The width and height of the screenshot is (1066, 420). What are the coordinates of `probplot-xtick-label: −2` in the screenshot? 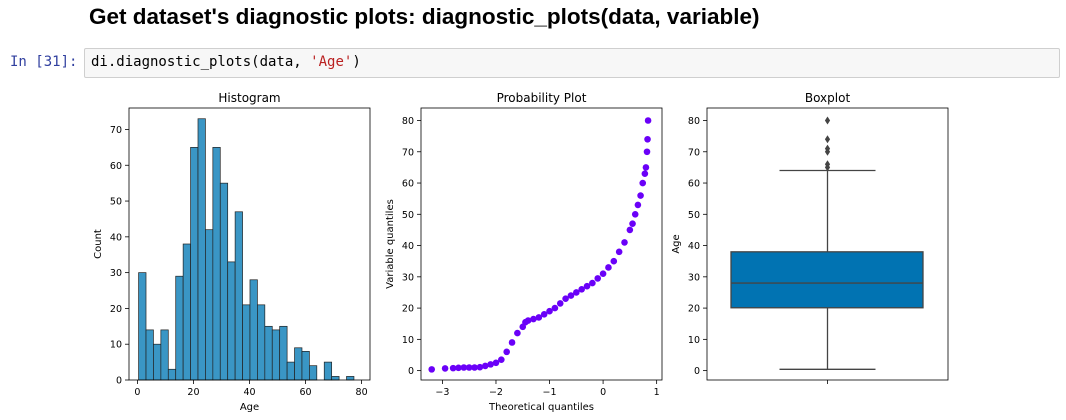 It's located at (496, 392).